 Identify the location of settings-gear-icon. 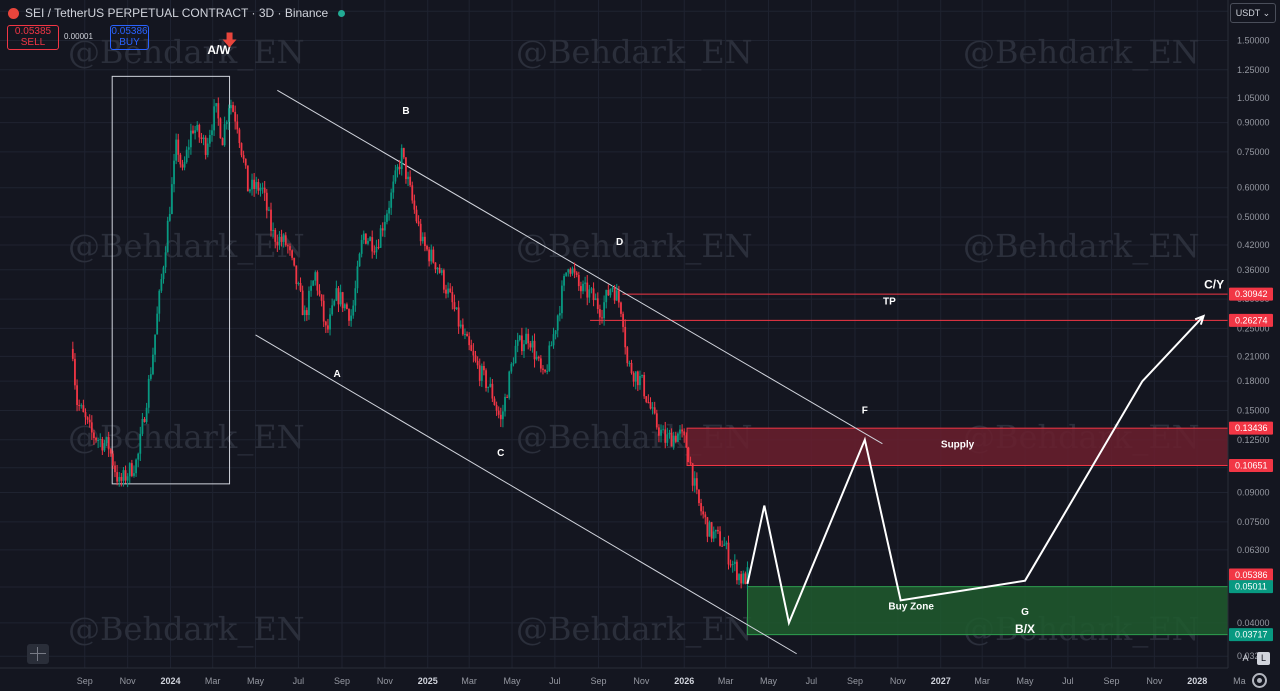
(1259, 680).